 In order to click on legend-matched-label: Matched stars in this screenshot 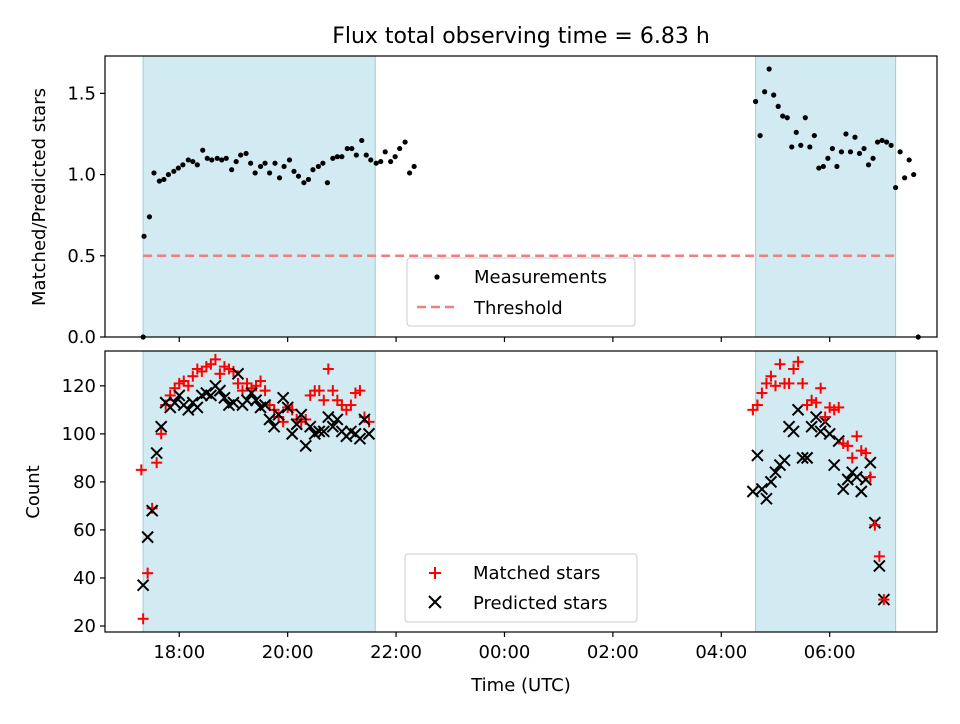, I will do `click(536, 573)`.